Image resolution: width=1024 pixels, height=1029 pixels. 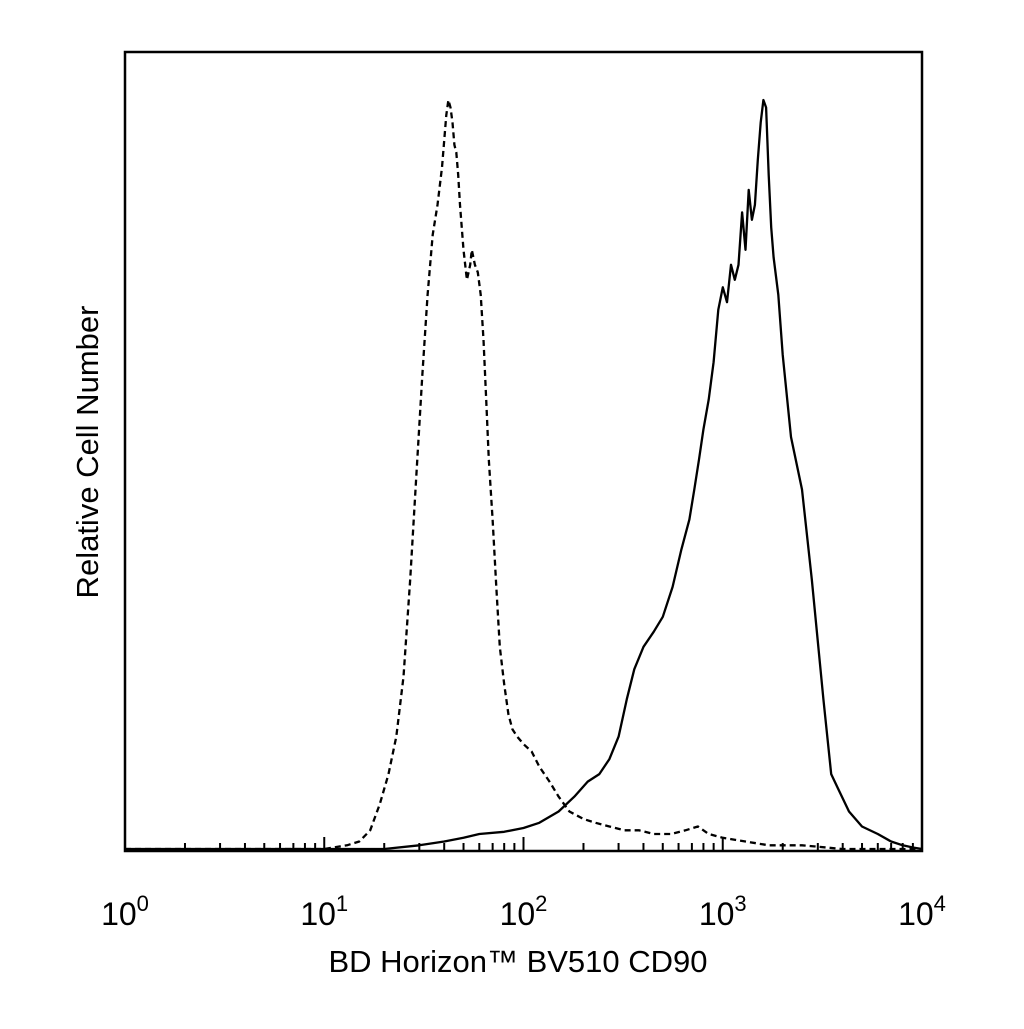 I want to click on x-axis-tick-labels: 10⁰ 10¹ 10² 10³ 10⁴, so click(x=523, y=911).